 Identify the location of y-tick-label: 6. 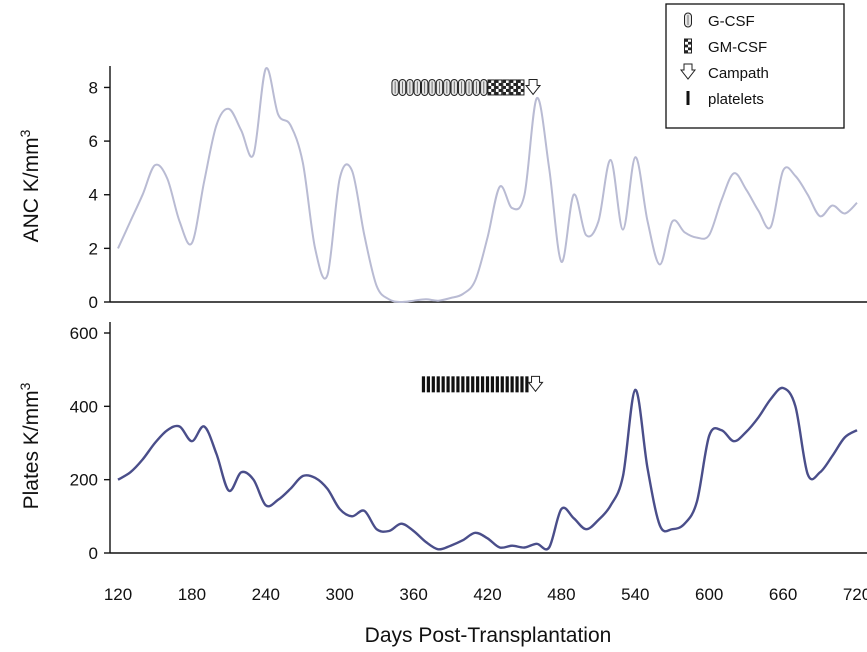
(93, 141).